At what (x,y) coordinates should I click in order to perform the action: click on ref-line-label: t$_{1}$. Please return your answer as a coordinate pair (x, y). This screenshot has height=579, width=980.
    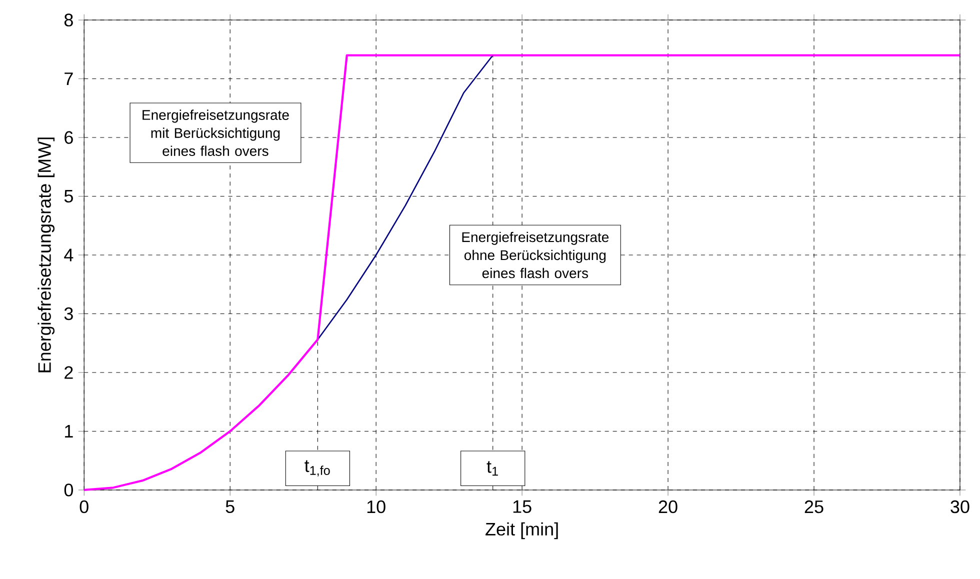
    Looking at the image, I should click on (492, 468).